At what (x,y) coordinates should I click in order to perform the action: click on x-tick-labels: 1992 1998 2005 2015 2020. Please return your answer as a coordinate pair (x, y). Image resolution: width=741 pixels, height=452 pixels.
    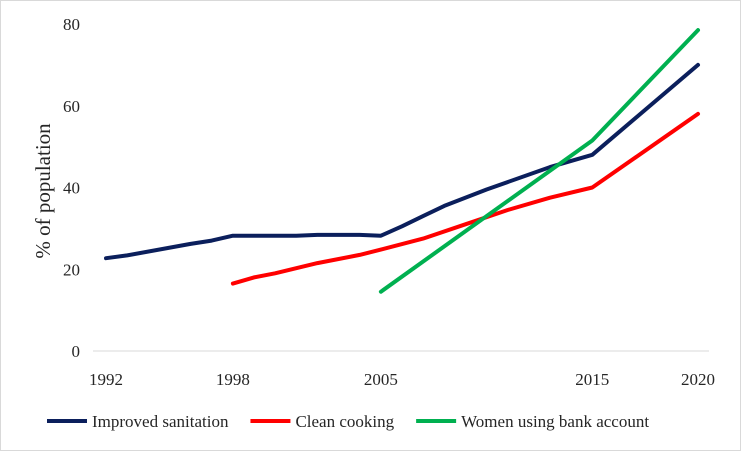
    Looking at the image, I should click on (402, 379).